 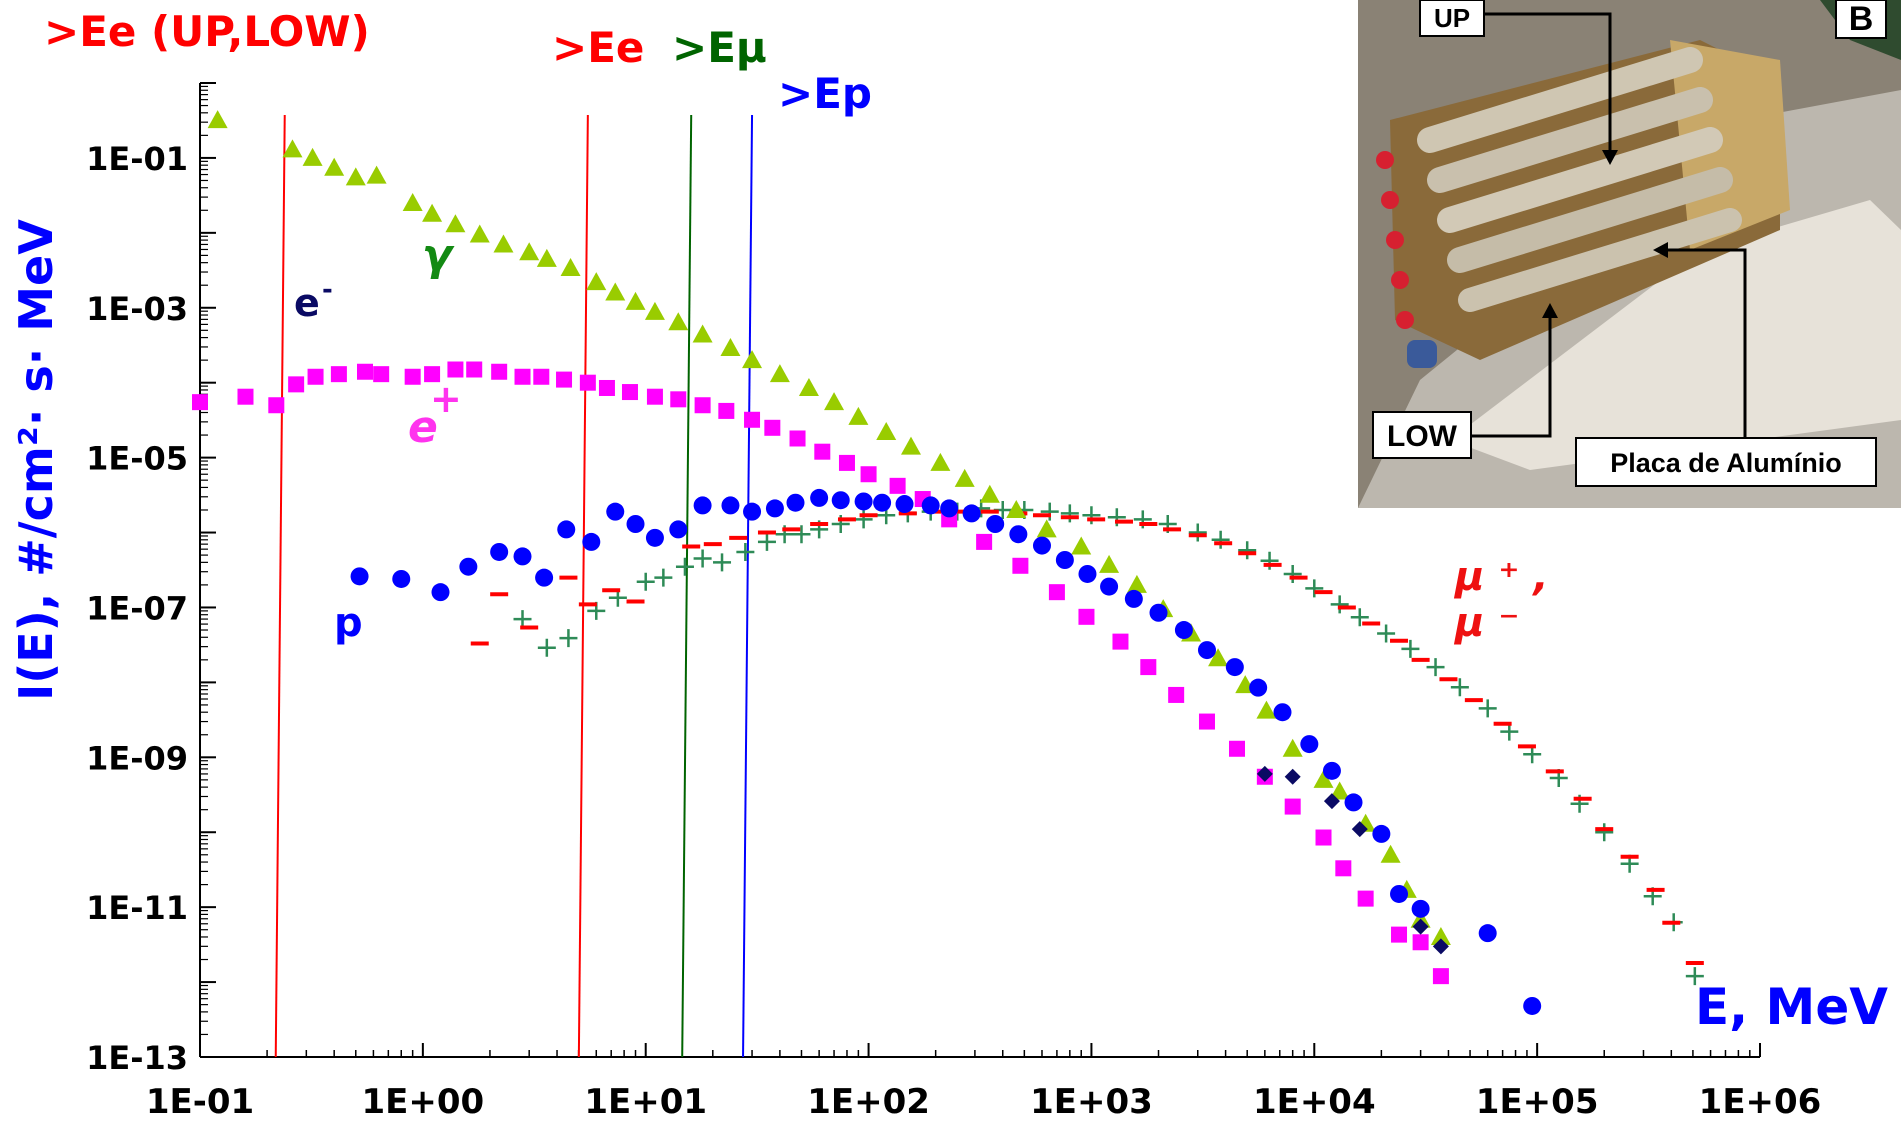 I want to click on gamma-annotation: γ, so click(x=438, y=255).